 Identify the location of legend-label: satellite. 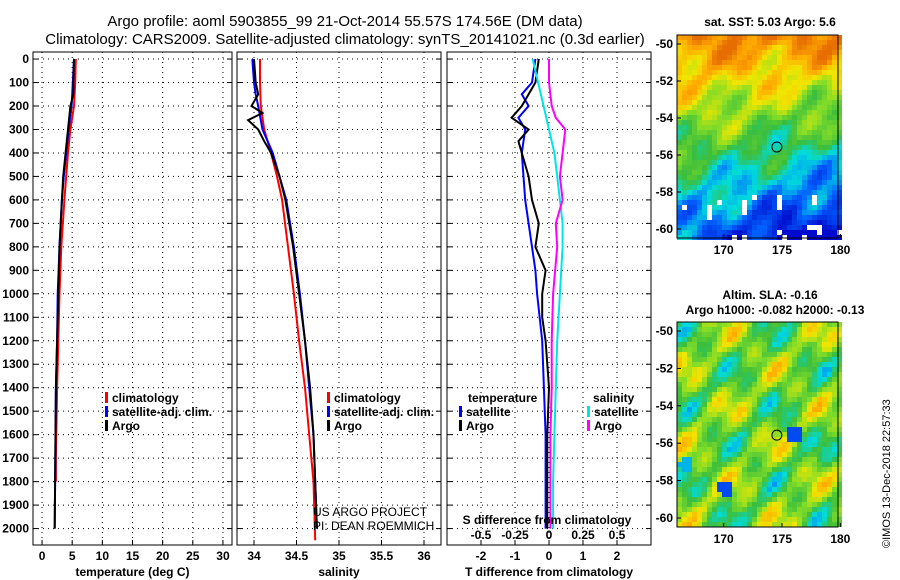
(488, 412).